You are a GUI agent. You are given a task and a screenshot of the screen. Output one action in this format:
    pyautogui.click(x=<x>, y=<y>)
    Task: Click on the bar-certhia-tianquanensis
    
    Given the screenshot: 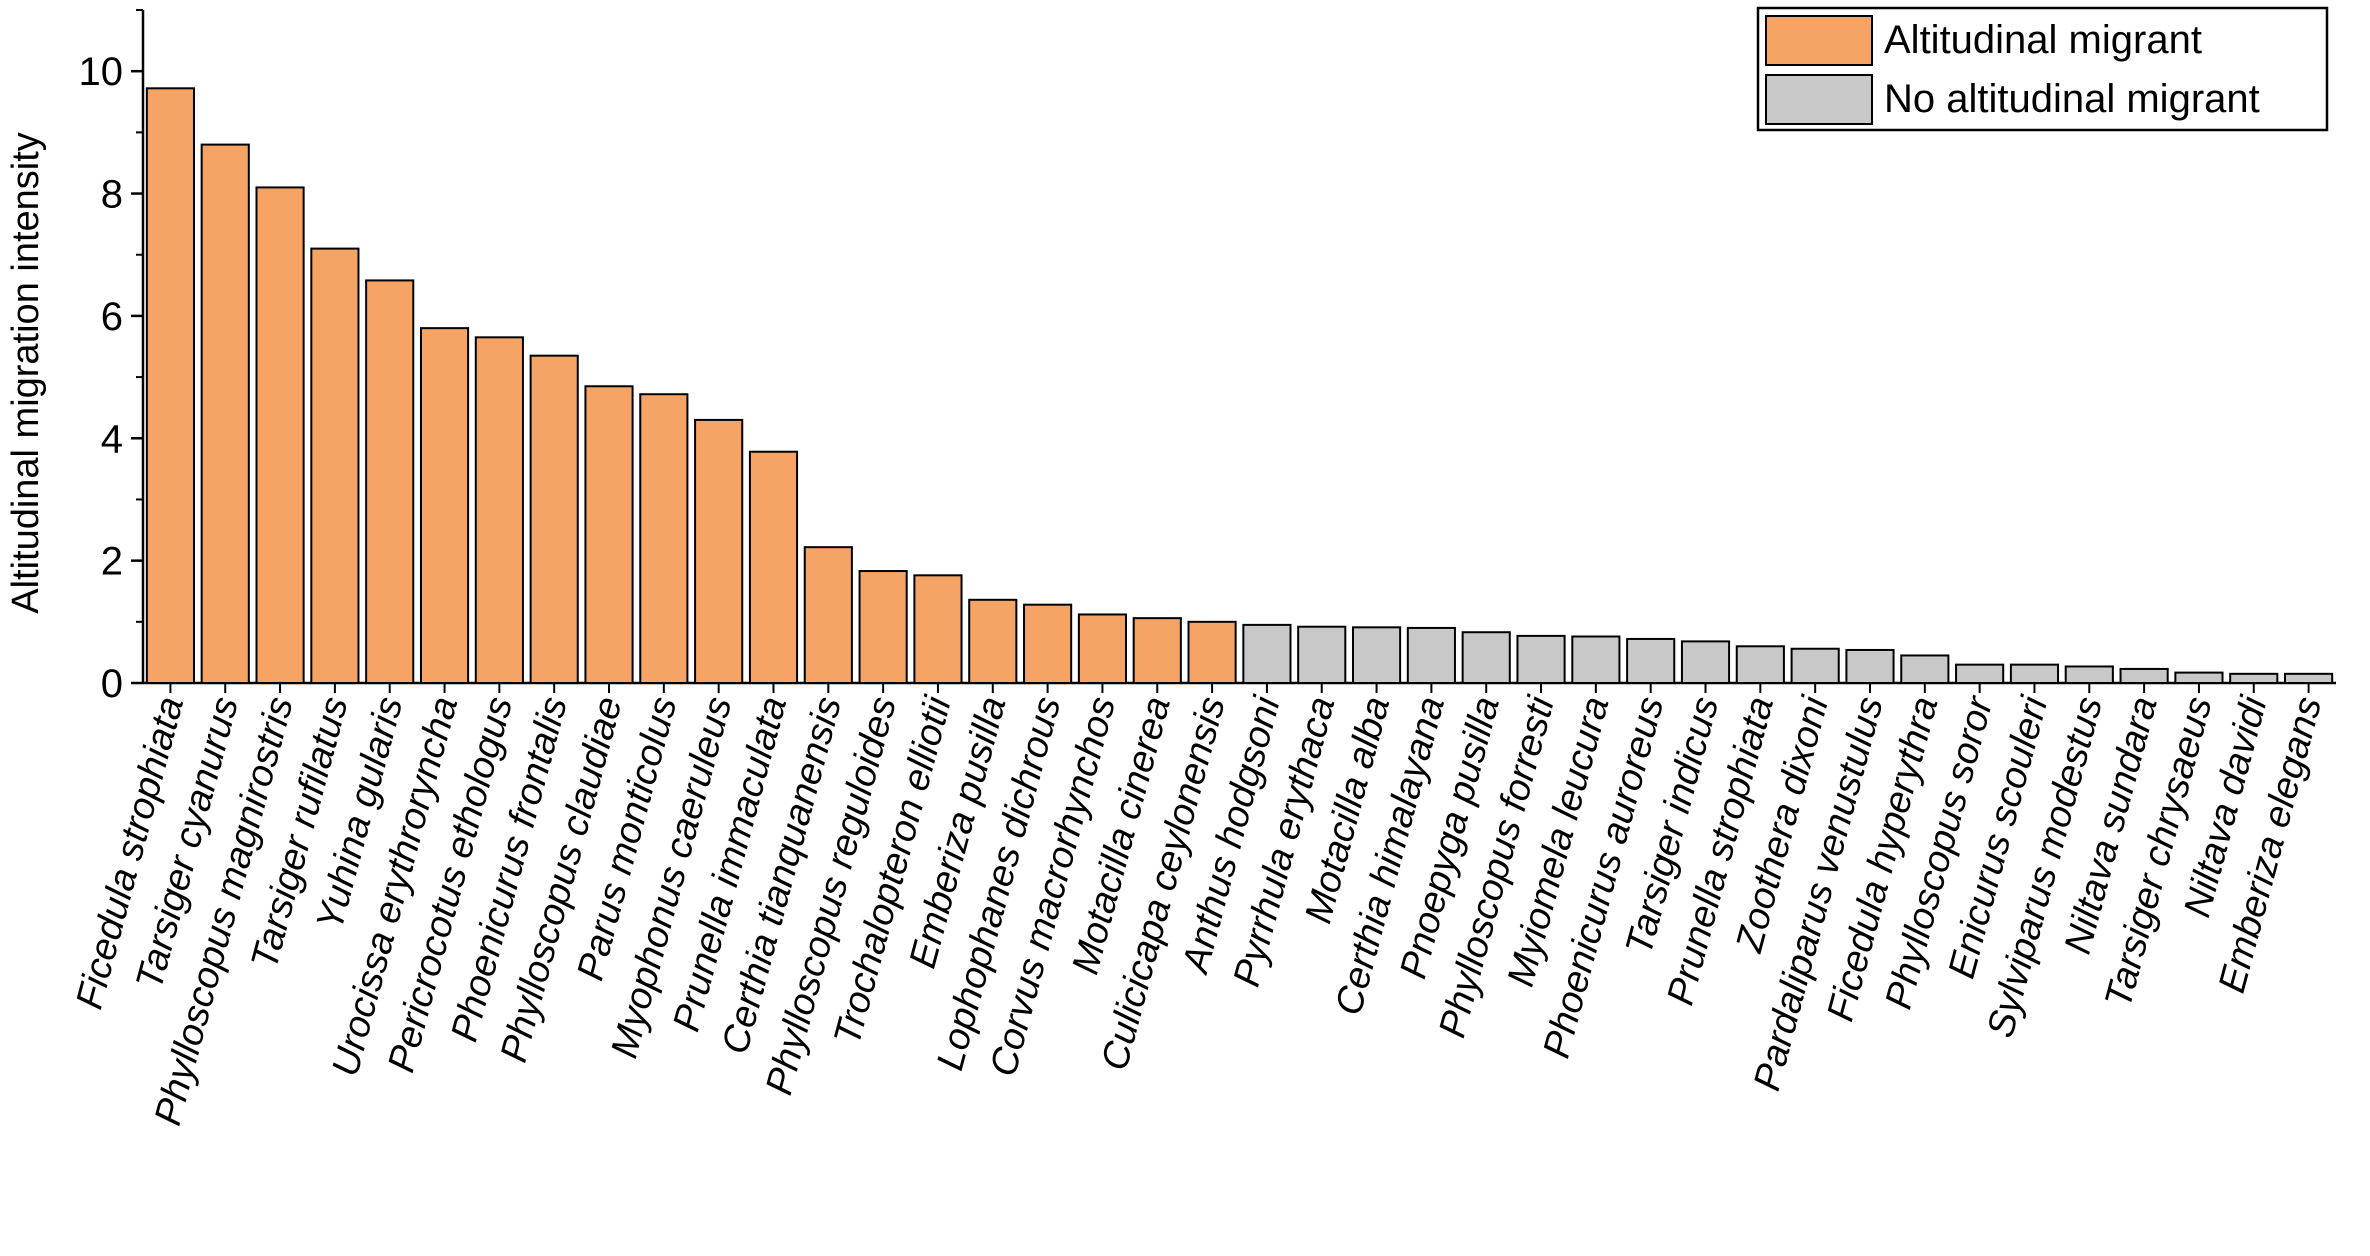 What is the action you would take?
    pyautogui.click(x=828, y=615)
    